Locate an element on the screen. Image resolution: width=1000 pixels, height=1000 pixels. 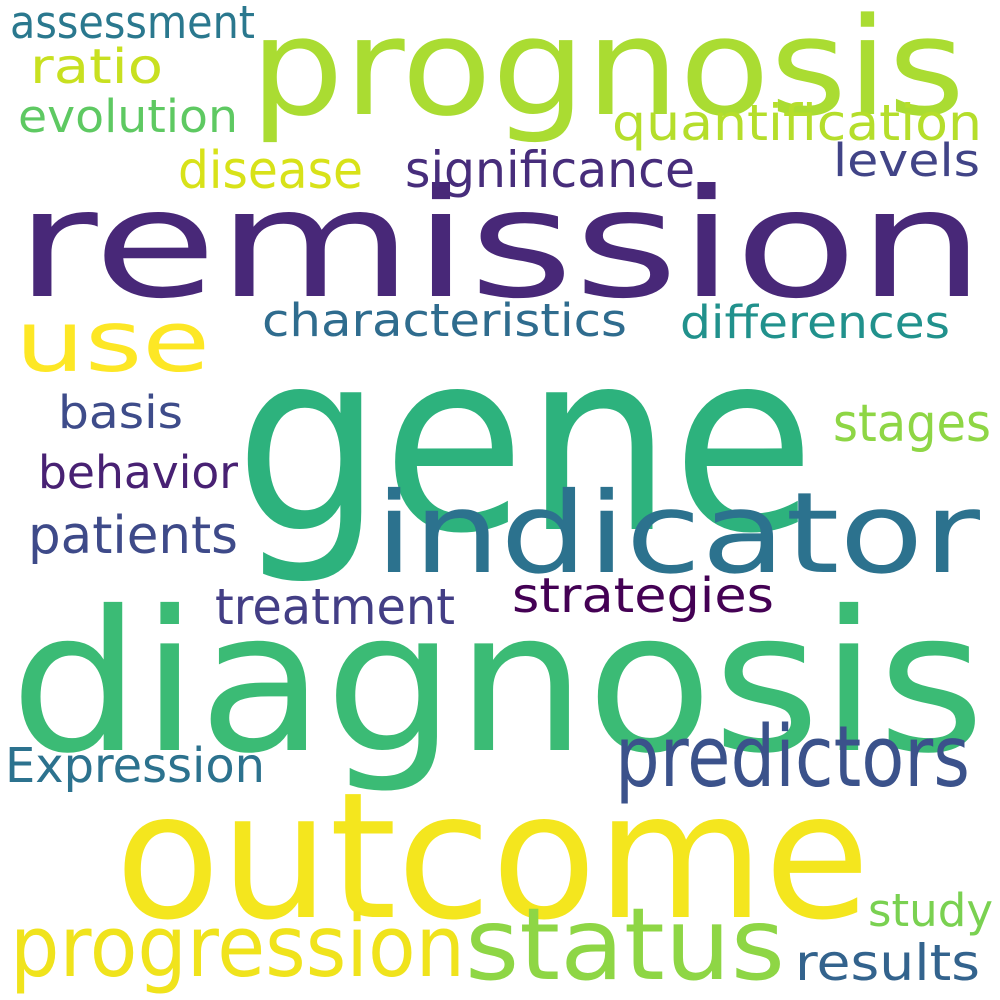
word-evolution: evolution is located at coordinates (128, 116).